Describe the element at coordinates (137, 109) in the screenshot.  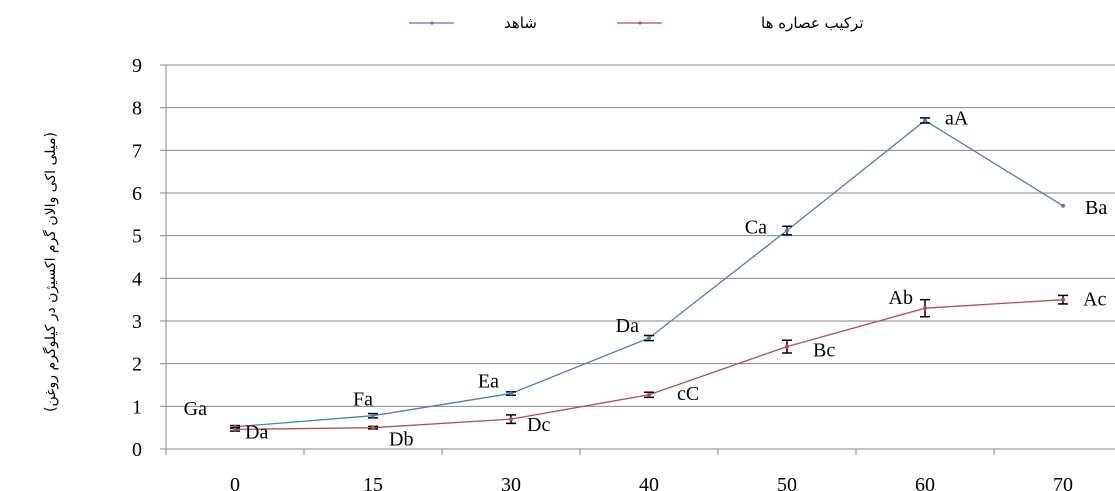
I see `y-tick-label-8: 8` at that location.